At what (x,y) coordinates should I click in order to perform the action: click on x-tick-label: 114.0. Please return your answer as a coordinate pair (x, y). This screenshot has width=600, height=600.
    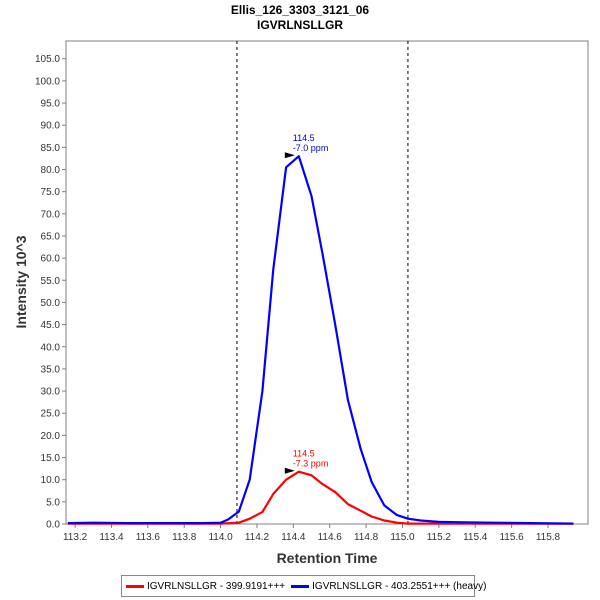
    Looking at the image, I should click on (220, 537).